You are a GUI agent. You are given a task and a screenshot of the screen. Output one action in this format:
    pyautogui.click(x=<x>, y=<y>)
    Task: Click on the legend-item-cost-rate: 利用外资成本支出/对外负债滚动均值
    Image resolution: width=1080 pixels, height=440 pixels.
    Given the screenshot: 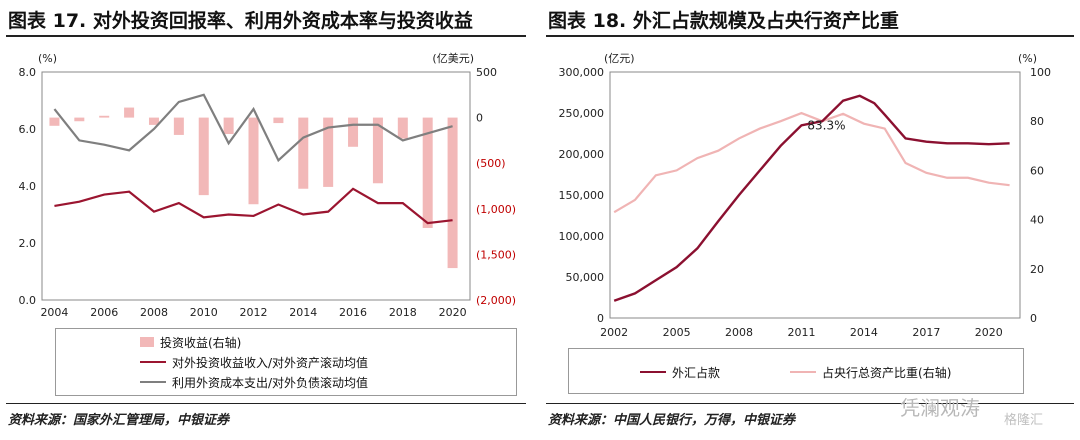 What is the action you would take?
    pyautogui.click(x=254, y=382)
    